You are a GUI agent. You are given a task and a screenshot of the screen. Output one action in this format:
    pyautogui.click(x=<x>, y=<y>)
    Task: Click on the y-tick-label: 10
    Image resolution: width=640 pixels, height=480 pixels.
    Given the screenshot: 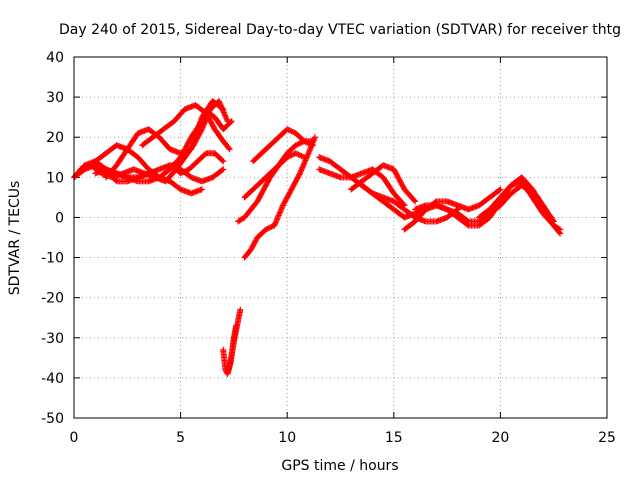 What is the action you would take?
    pyautogui.click(x=55, y=178)
    